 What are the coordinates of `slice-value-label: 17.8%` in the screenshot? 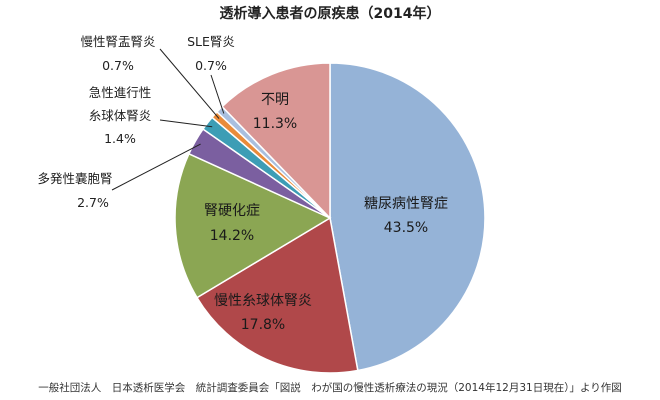 It's located at (263, 325).